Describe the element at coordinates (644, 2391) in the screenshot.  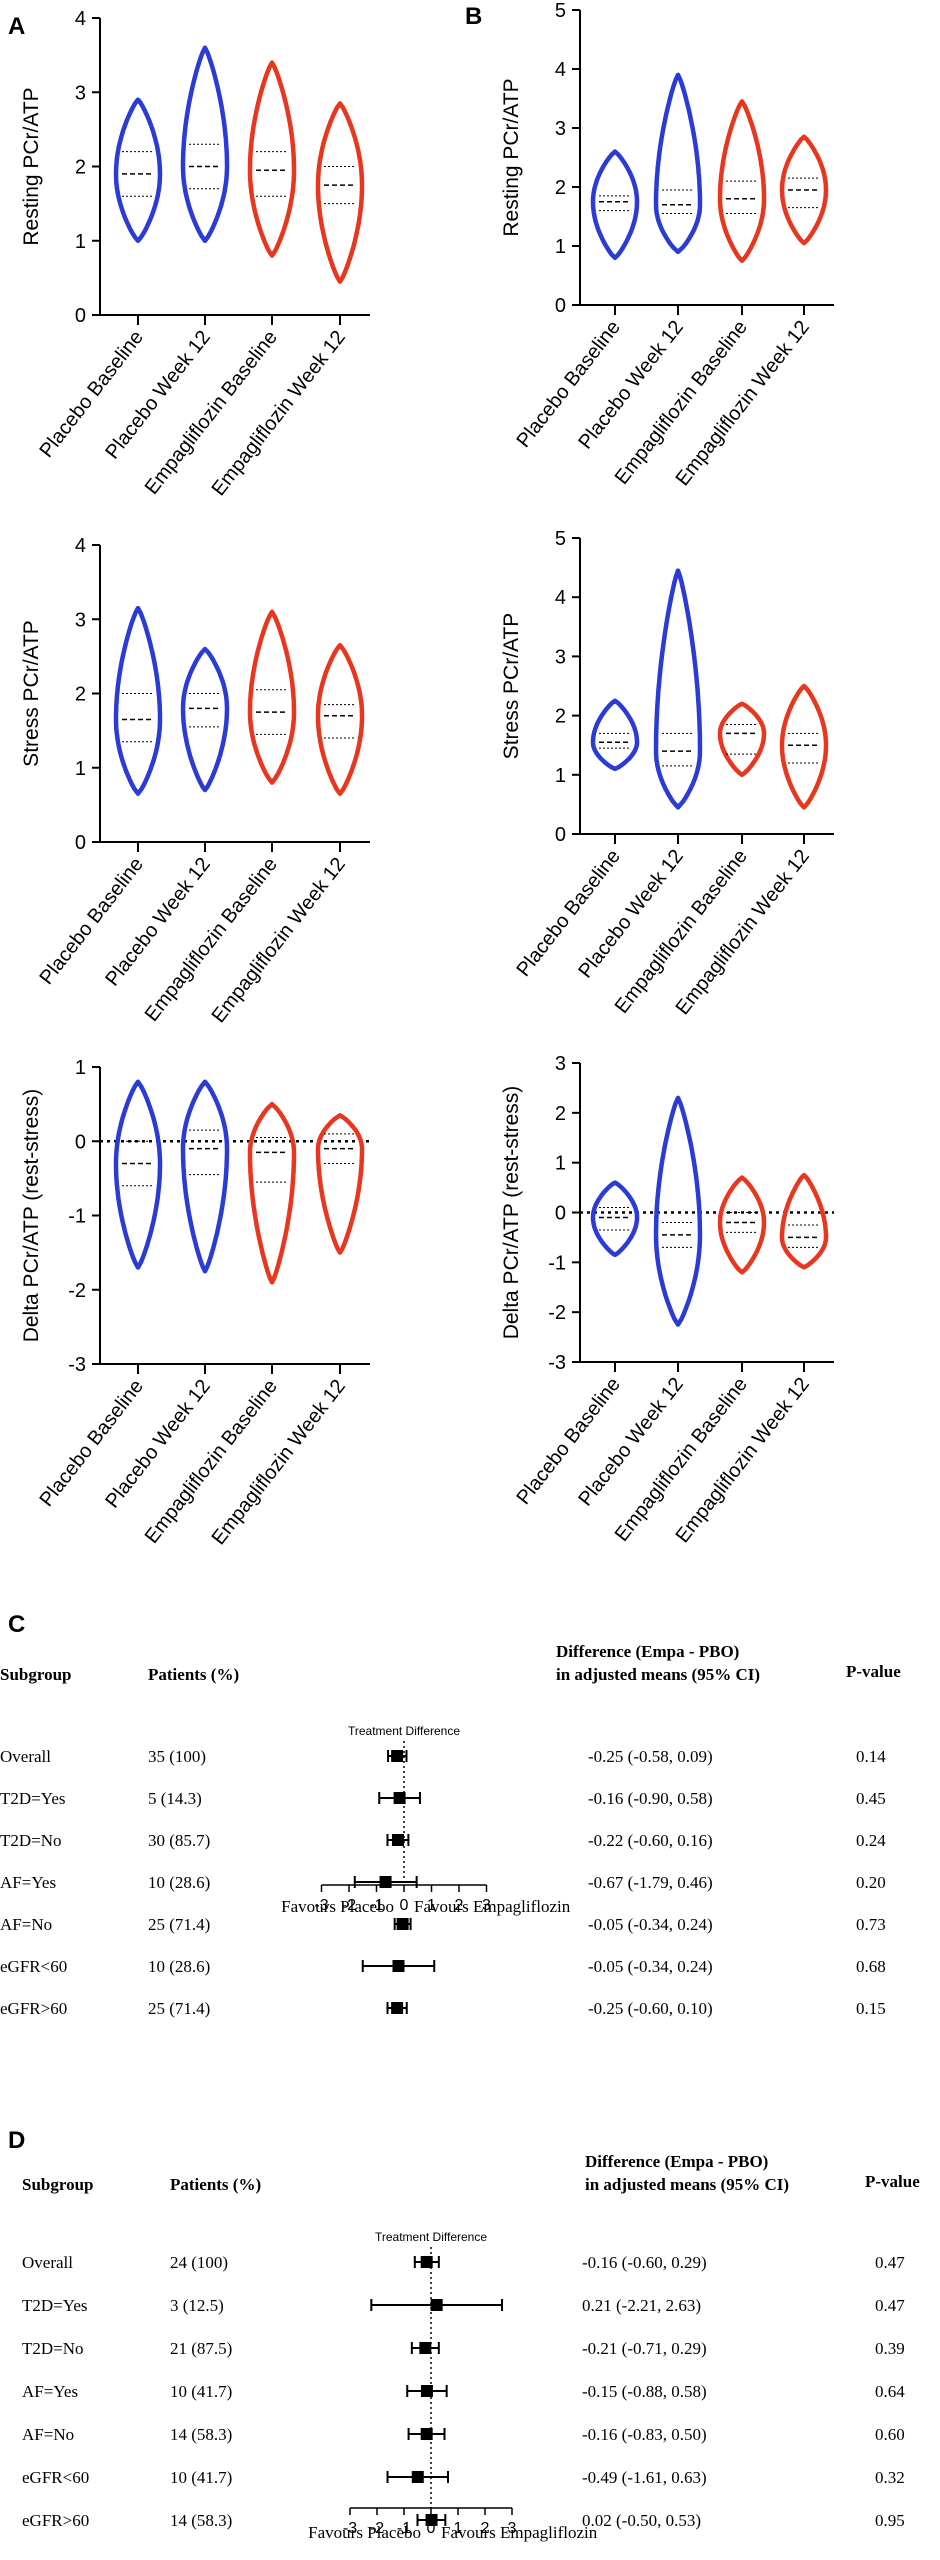
I see `row-ci-text: -0.15 (-0.88, 0.58)` at that location.